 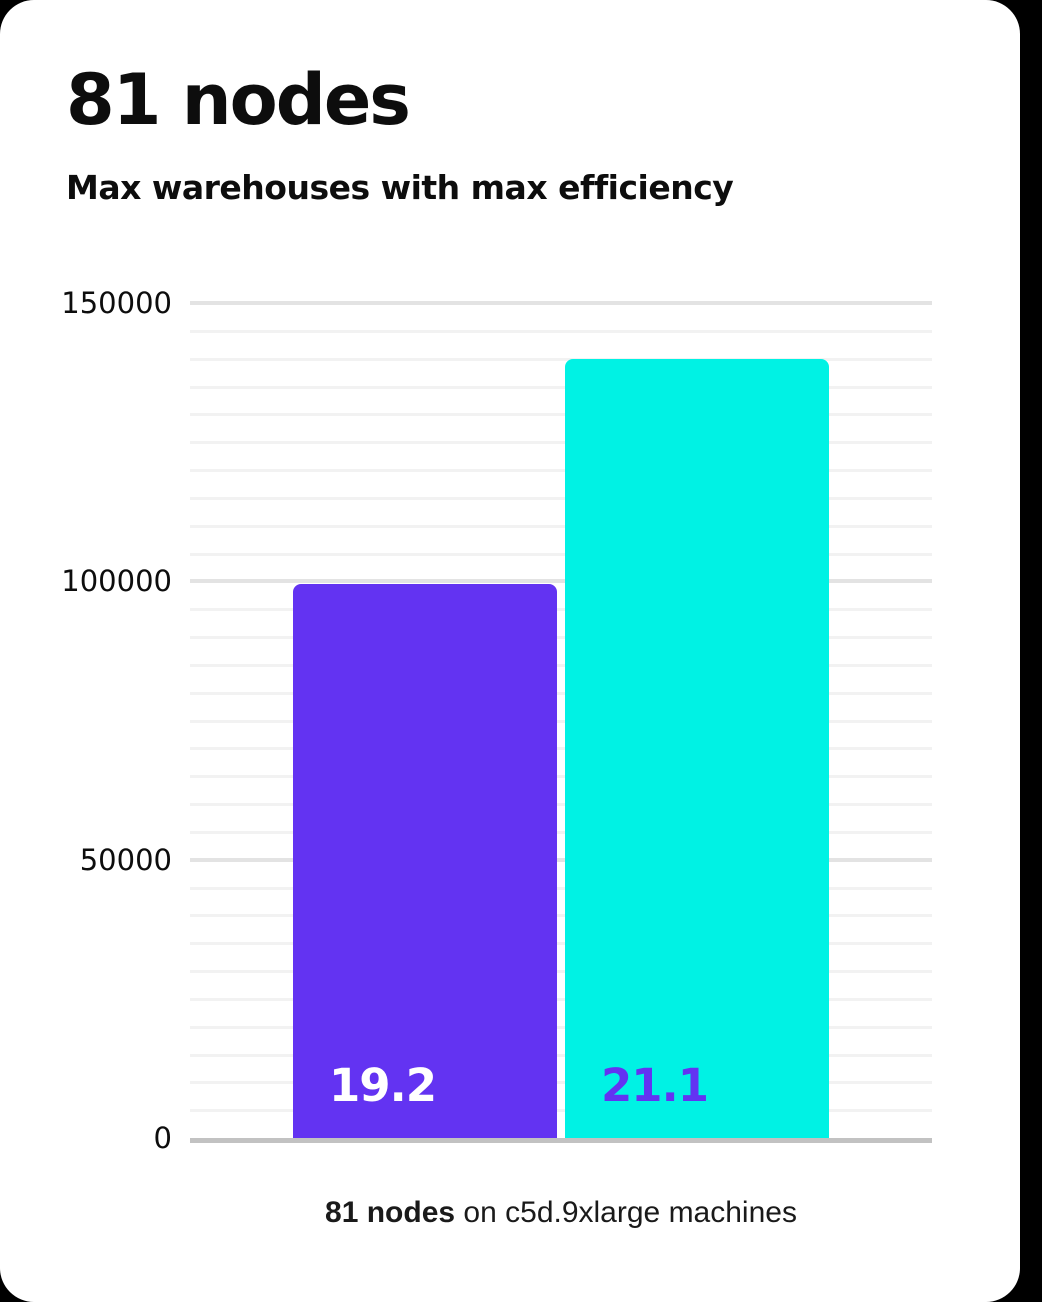 What do you see at coordinates (390, 1212) in the screenshot?
I see `caption-bold-text: 81 nodes` at bounding box center [390, 1212].